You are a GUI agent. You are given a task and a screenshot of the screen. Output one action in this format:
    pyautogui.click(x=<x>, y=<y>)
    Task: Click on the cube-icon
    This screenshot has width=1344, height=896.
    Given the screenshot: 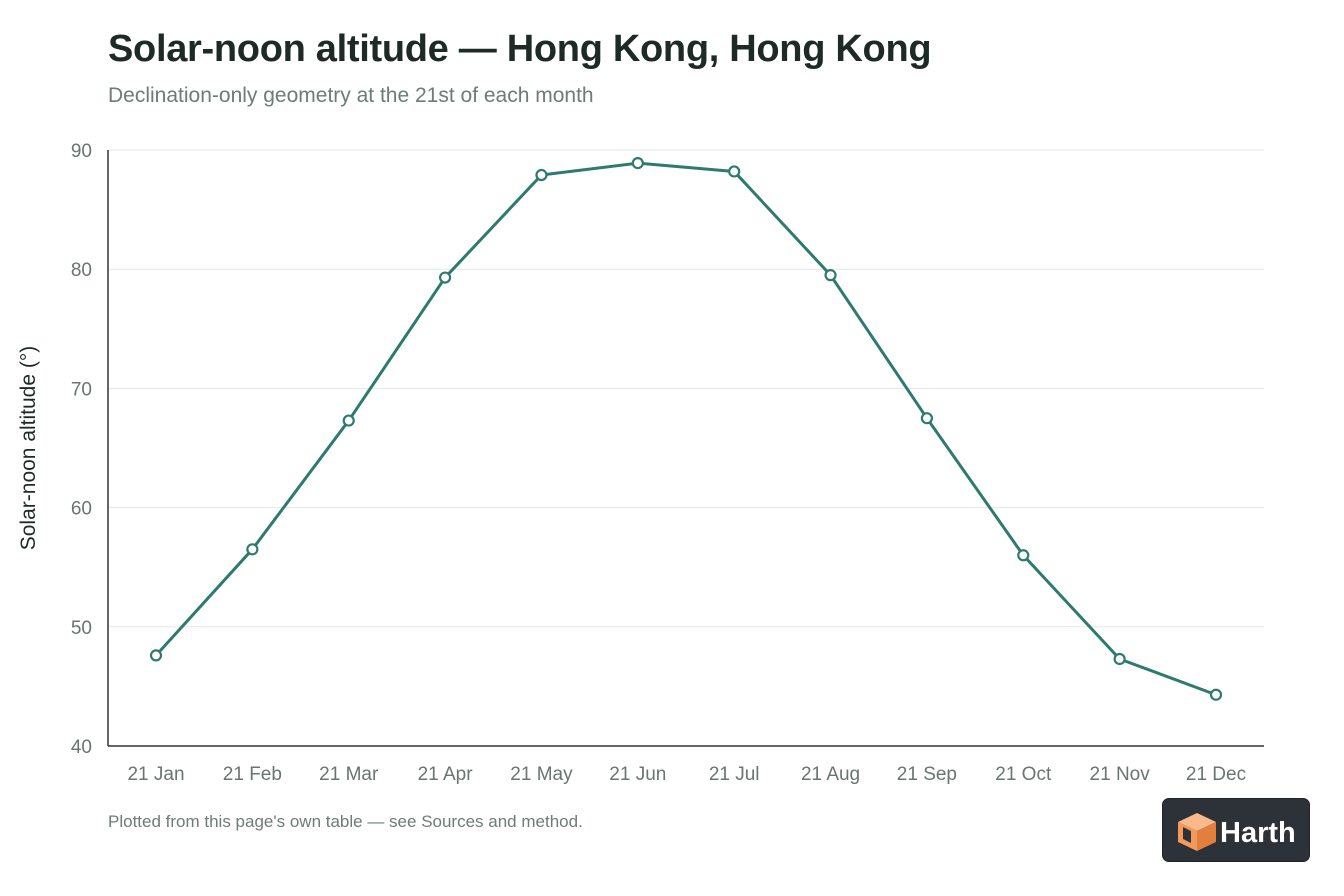 What is the action you would take?
    pyautogui.click(x=1197, y=832)
    